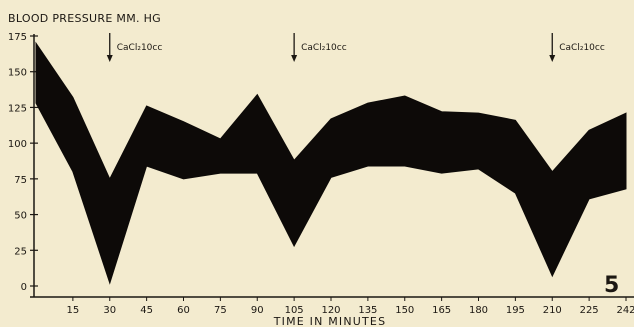 Image resolution: width=634 pixels, height=327 pixels. Describe the element at coordinates (625, 310) in the screenshot. I see `x-tick-label: 242` at that location.